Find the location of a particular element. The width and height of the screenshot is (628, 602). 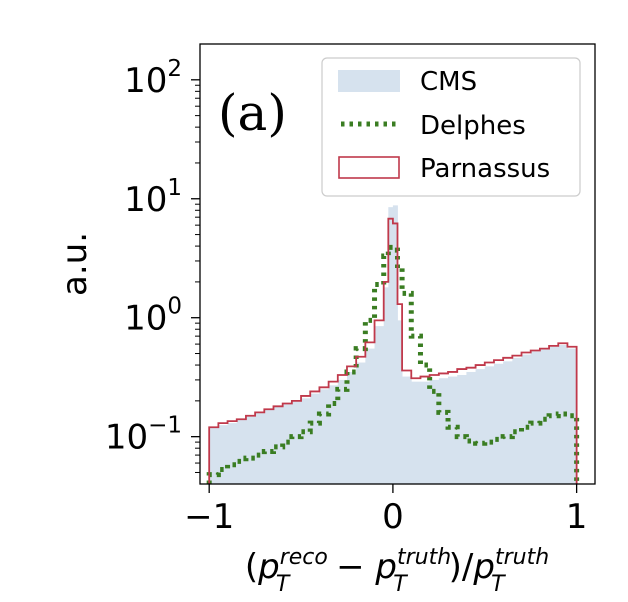

x-tick-label: 1 is located at coordinates (577, 517).